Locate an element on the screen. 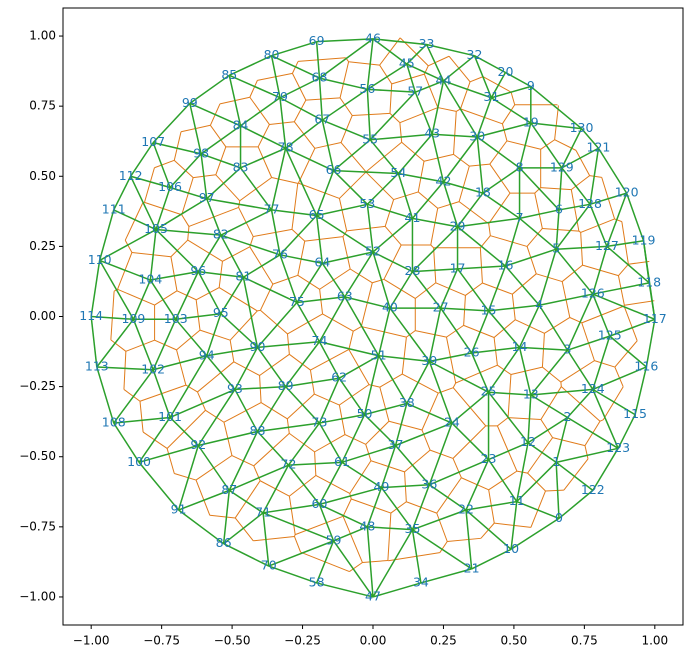 The image size is (692, 659). node-label: 64 is located at coordinates (322, 262).